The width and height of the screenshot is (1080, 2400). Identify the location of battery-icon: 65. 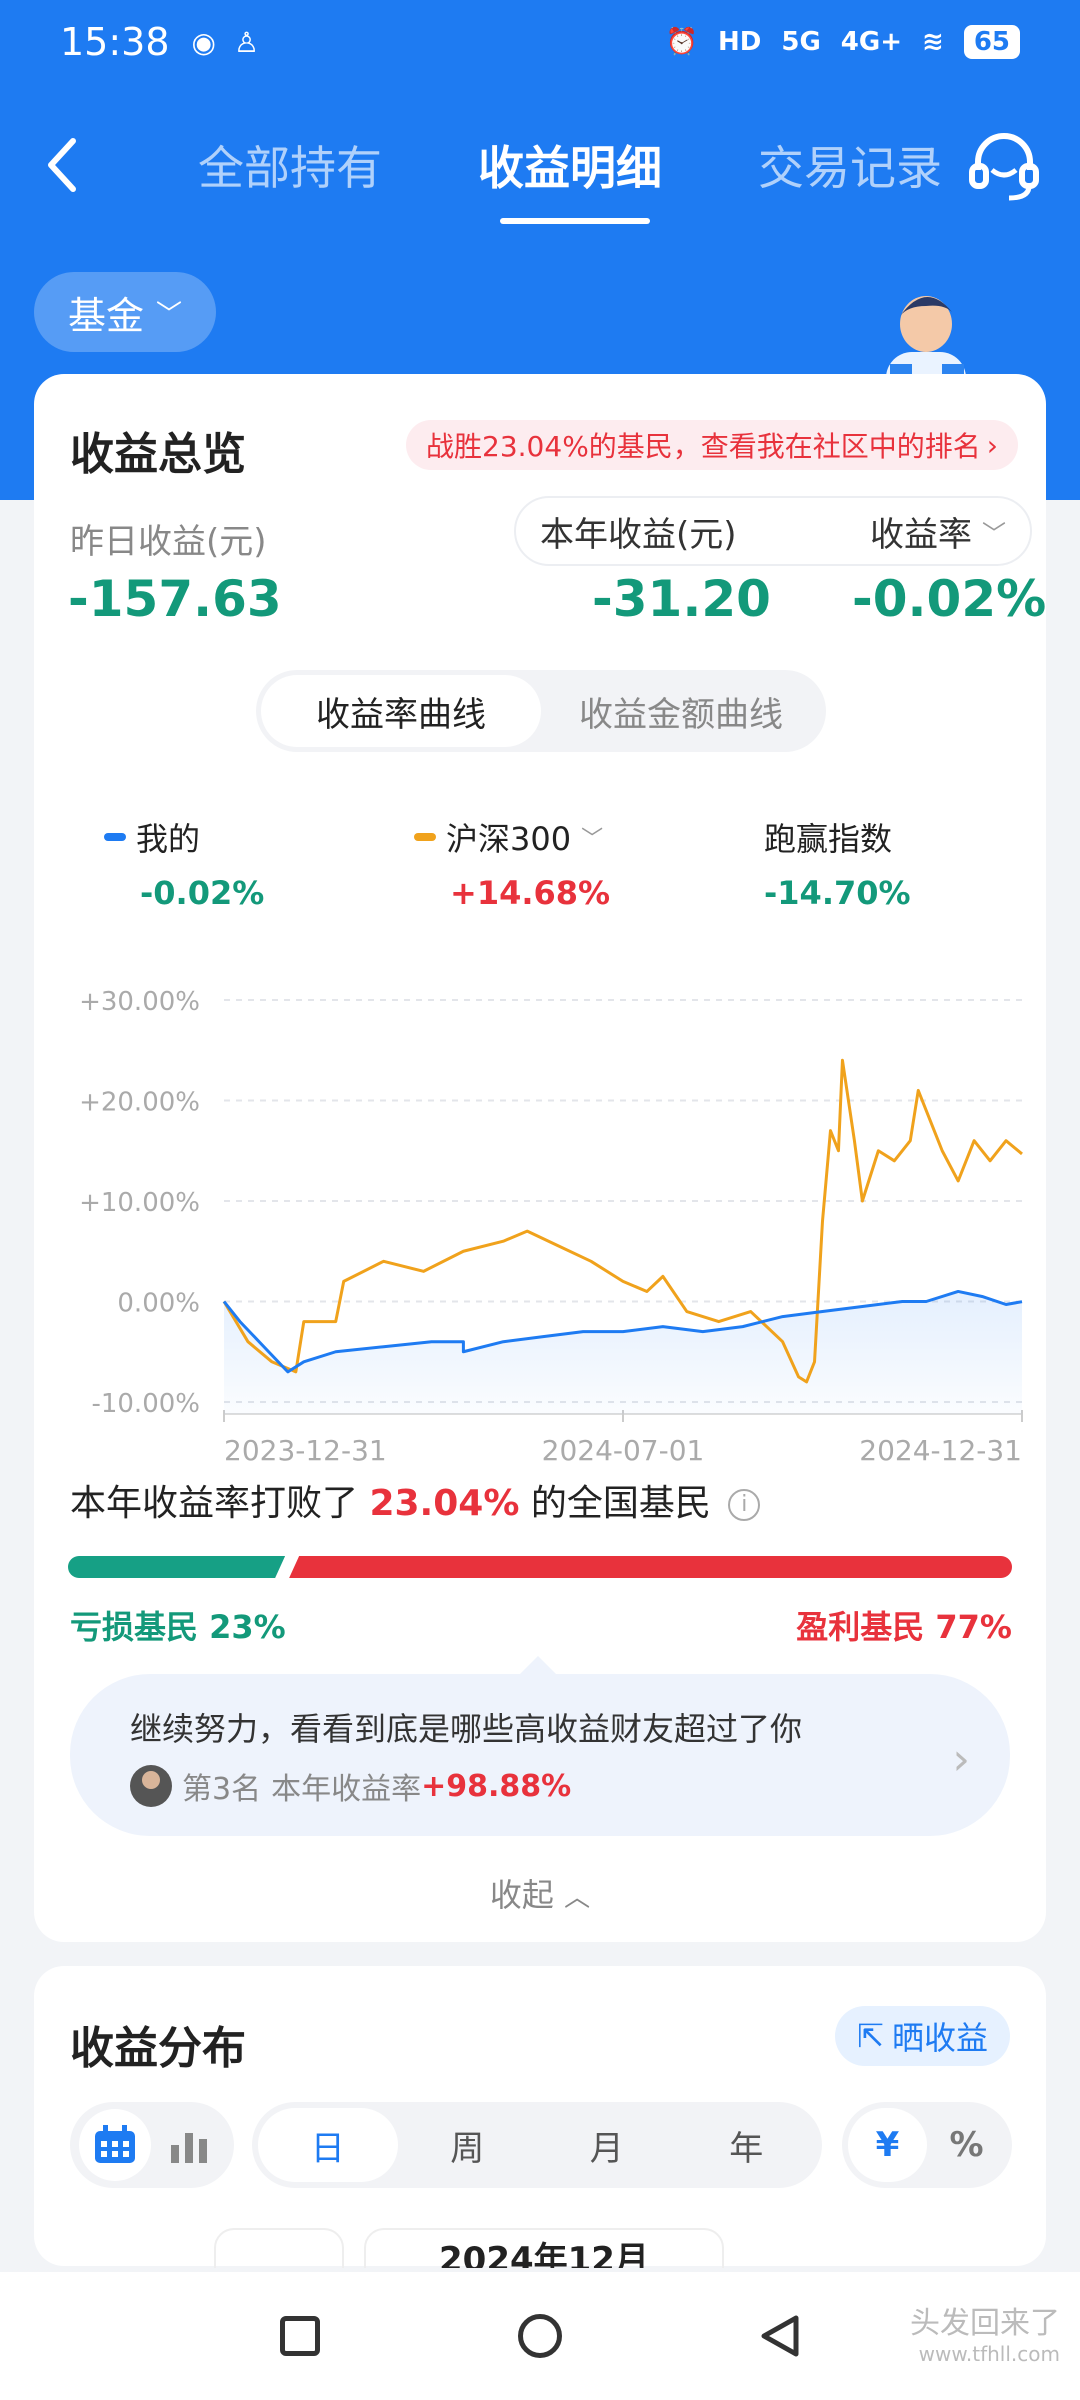
(991, 42).